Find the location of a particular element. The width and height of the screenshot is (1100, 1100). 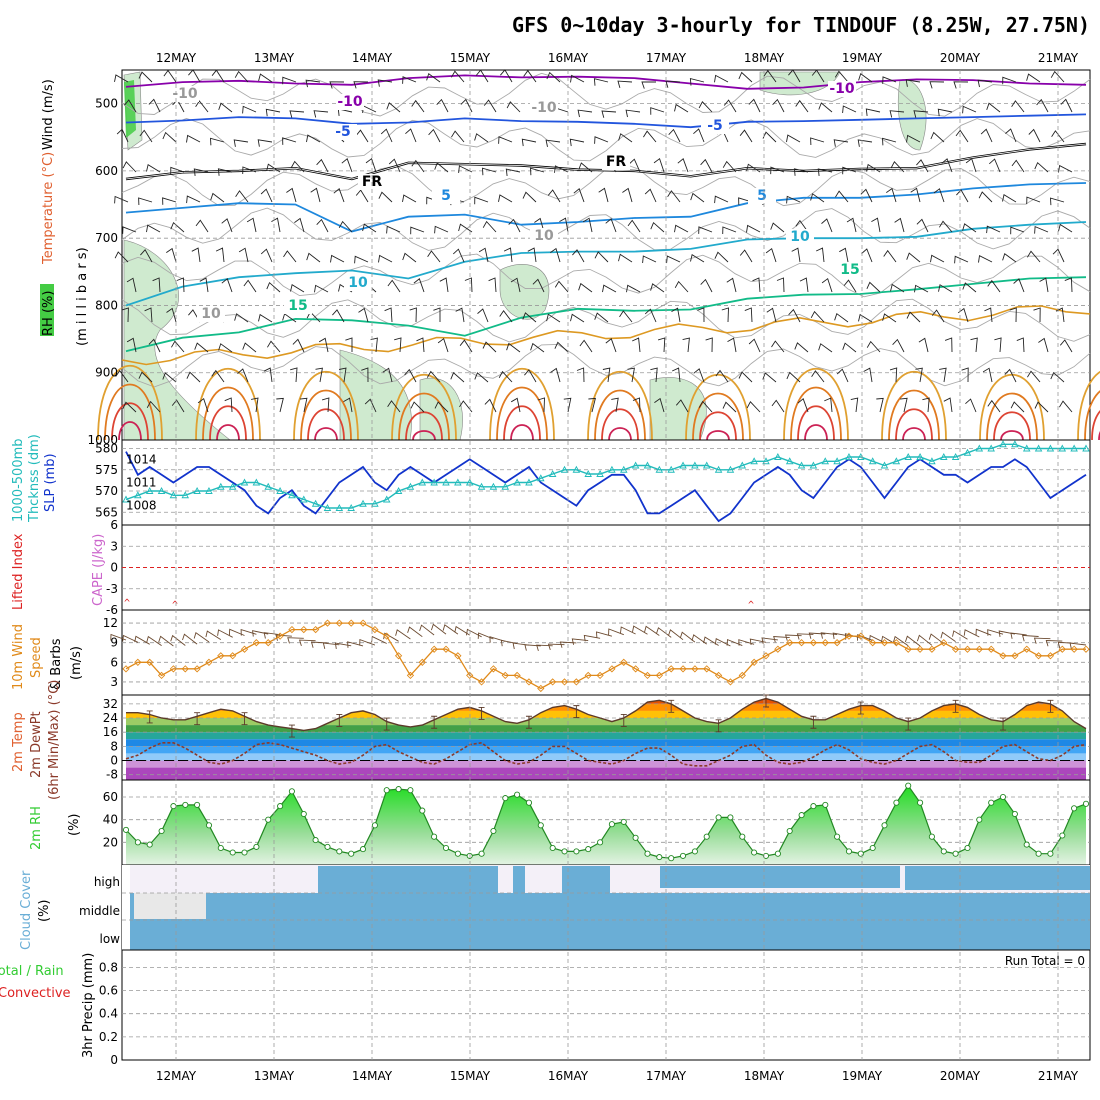

lifted-index-tick-label: 0 is located at coordinates (114, 568).